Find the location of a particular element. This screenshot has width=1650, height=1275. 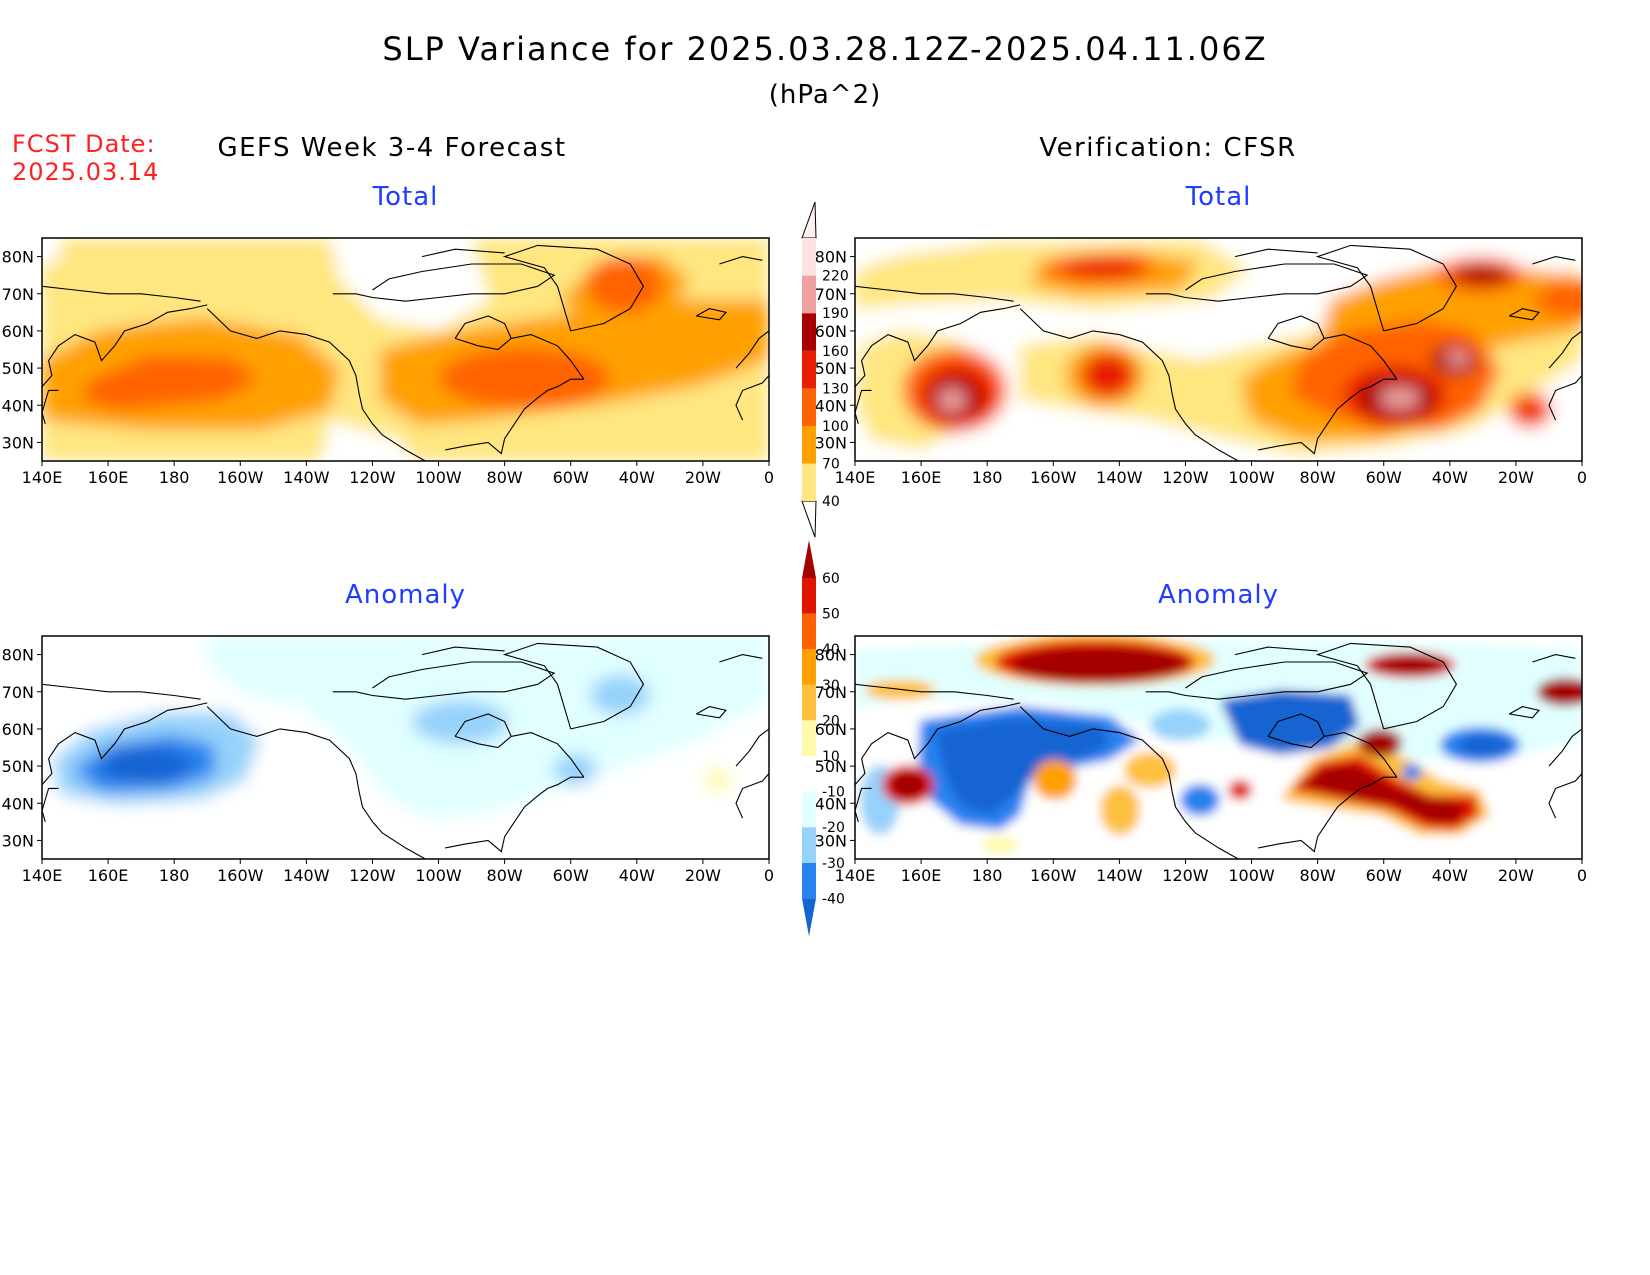

forecast-header: GEFS Week 3-4 Forecast is located at coordinates (392, 148).